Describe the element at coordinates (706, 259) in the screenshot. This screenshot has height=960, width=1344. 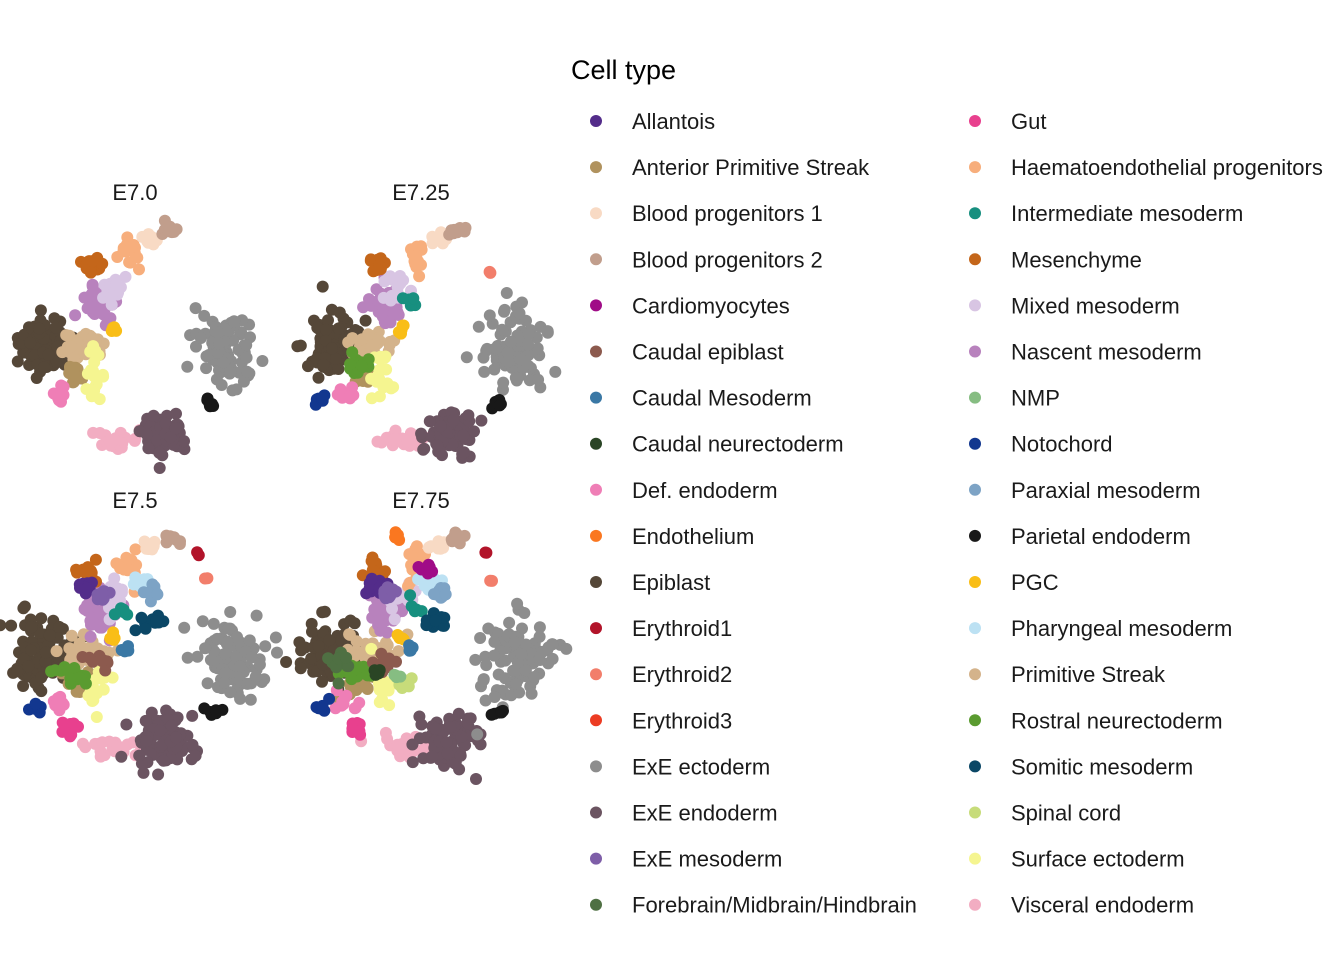
I see `legend-item: Blood progenitors 2` at that location.